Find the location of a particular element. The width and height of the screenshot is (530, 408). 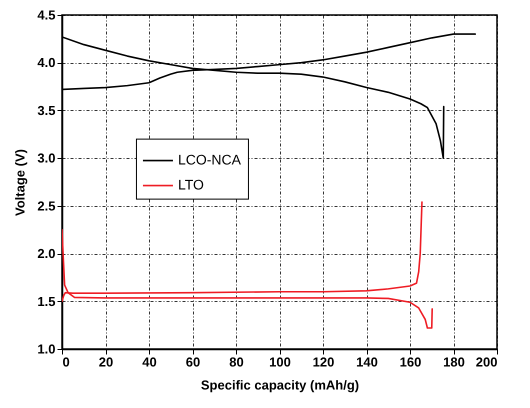

x-tick-label: 160 is located at coordinates (411, 362).